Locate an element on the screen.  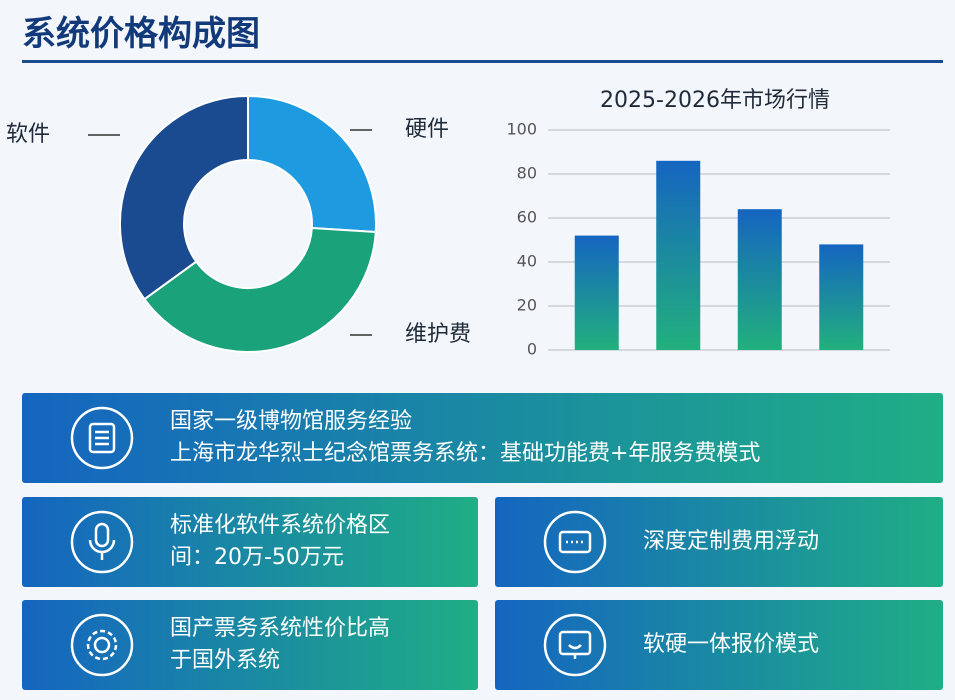
info-card: 深度定制费用浮动 is located at coordinates (719, 542).